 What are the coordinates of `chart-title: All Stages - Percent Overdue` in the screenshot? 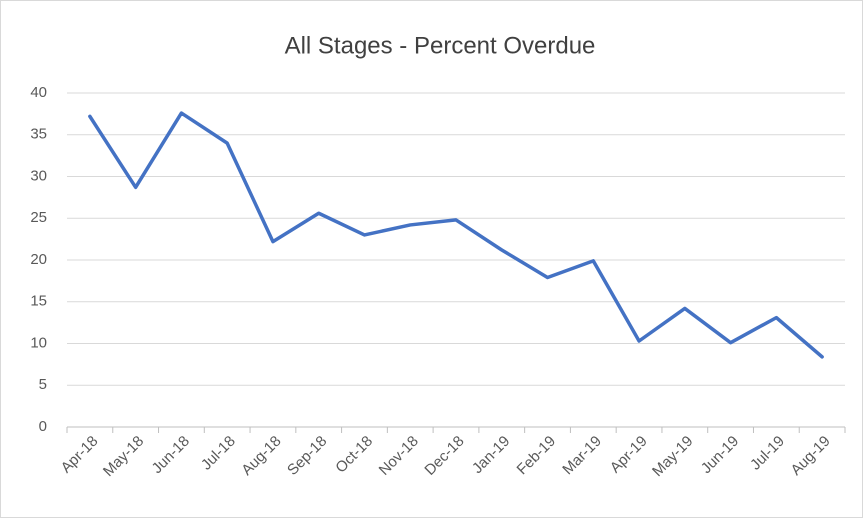 It's located at (440, 45).